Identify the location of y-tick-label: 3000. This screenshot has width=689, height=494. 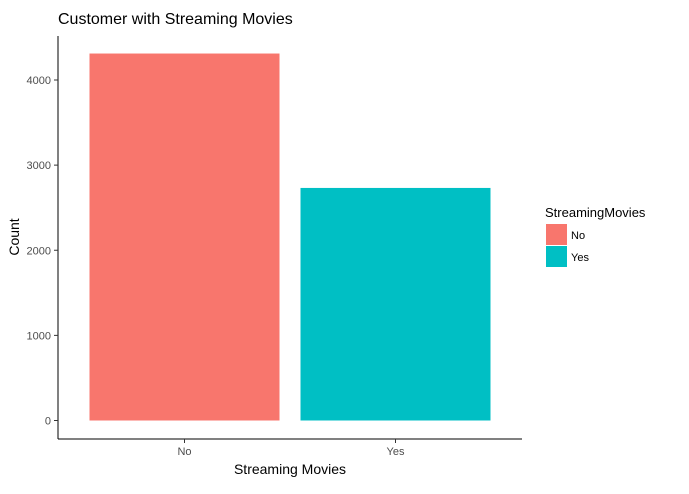
(39, 166).